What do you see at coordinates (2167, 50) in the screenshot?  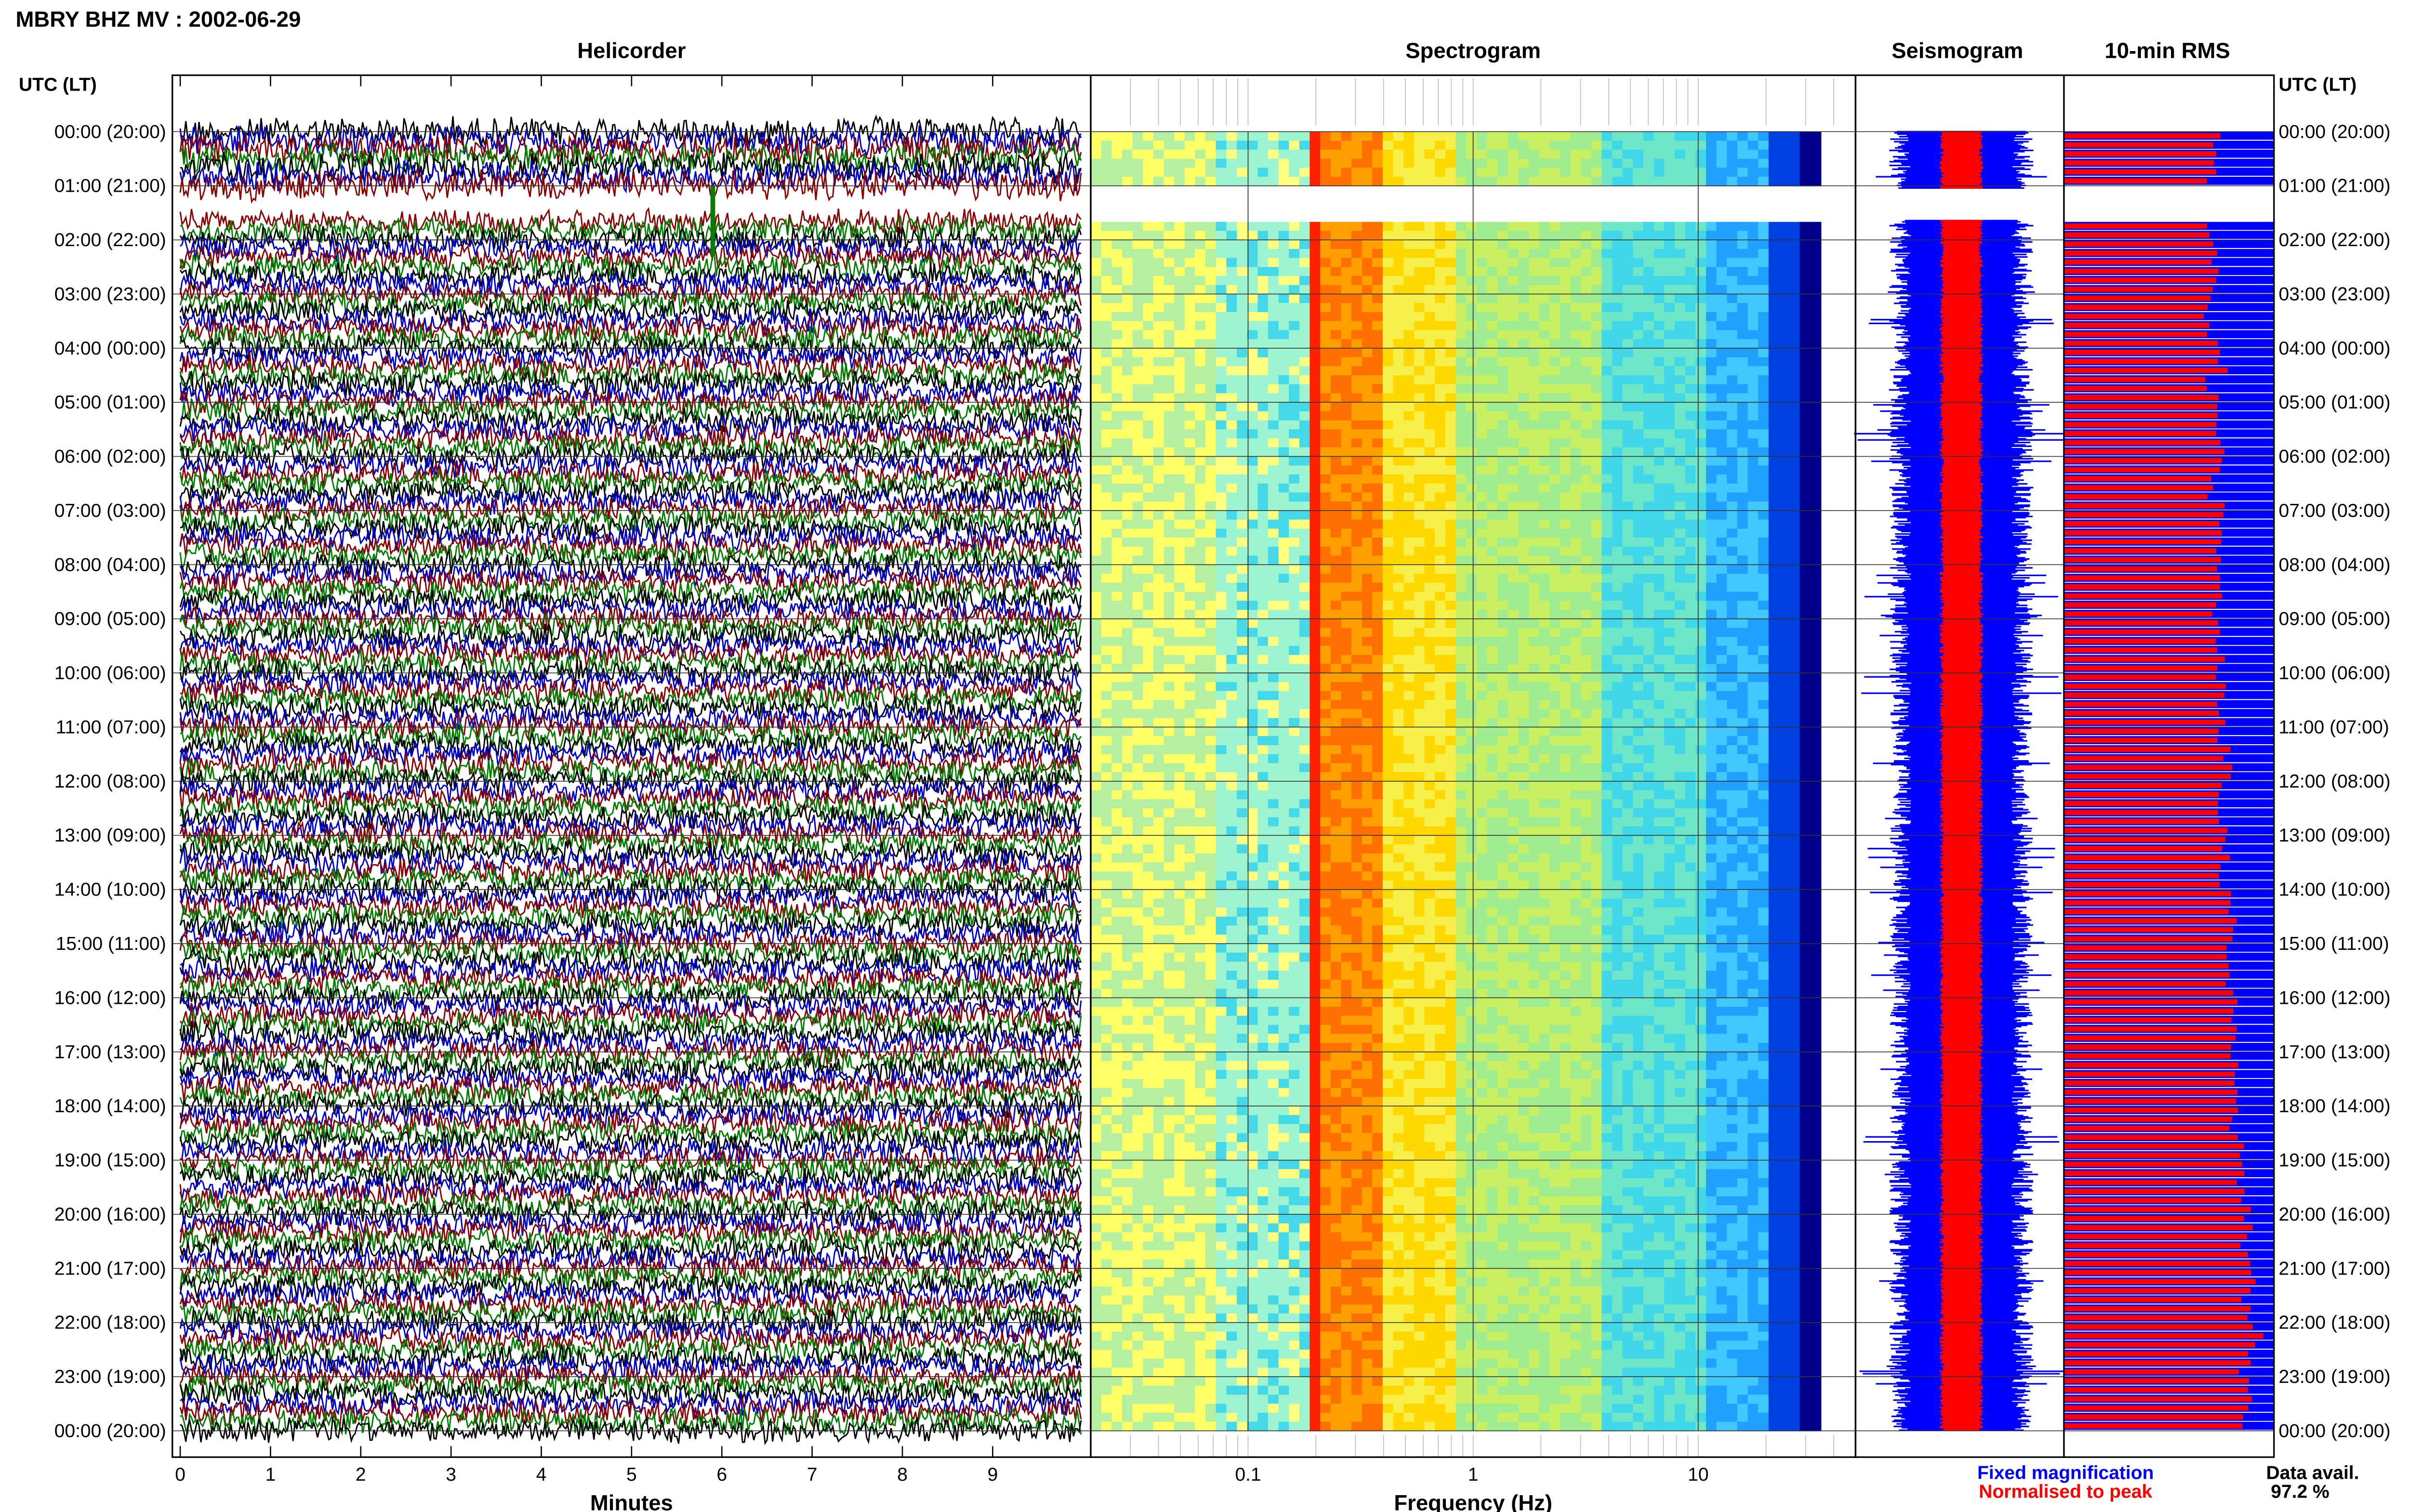 I see `rms-title: 10-min RMS` at bounding box center [2167, 50].